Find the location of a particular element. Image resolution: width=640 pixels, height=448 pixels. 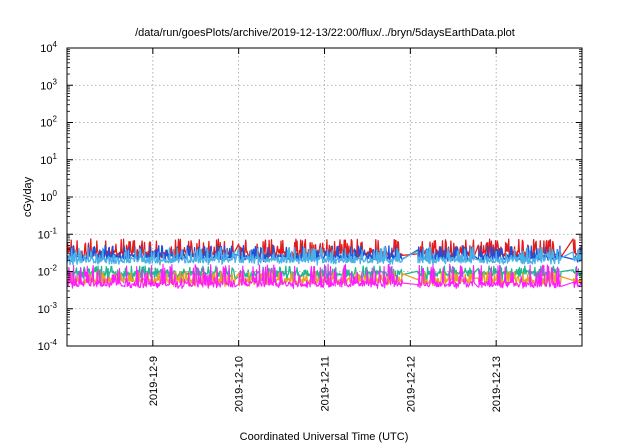

y-tick-label-exp: 3 is located at coordinates (55, 81).